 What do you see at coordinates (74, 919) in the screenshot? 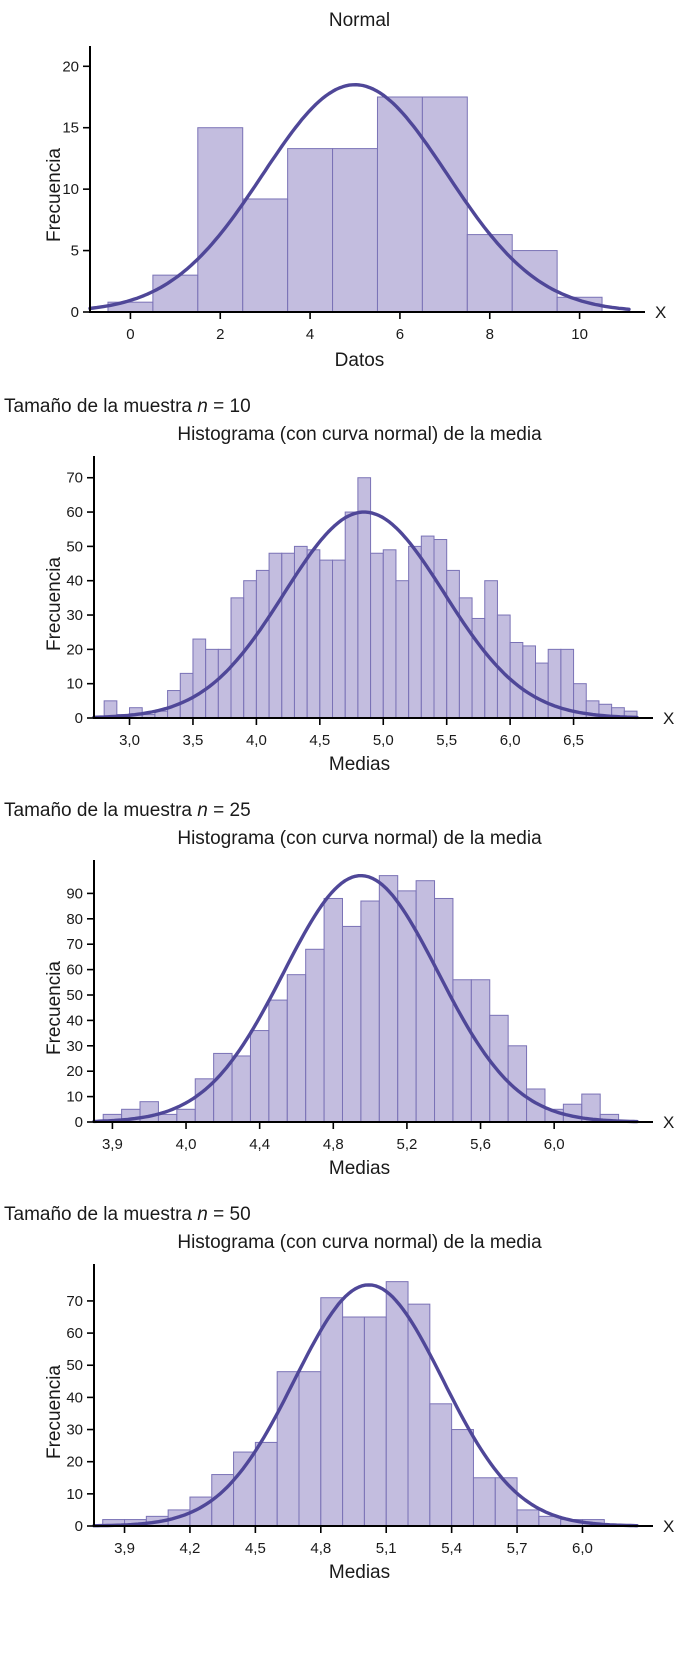
I see `svg-text: 80` at bounding box center [74, 919].